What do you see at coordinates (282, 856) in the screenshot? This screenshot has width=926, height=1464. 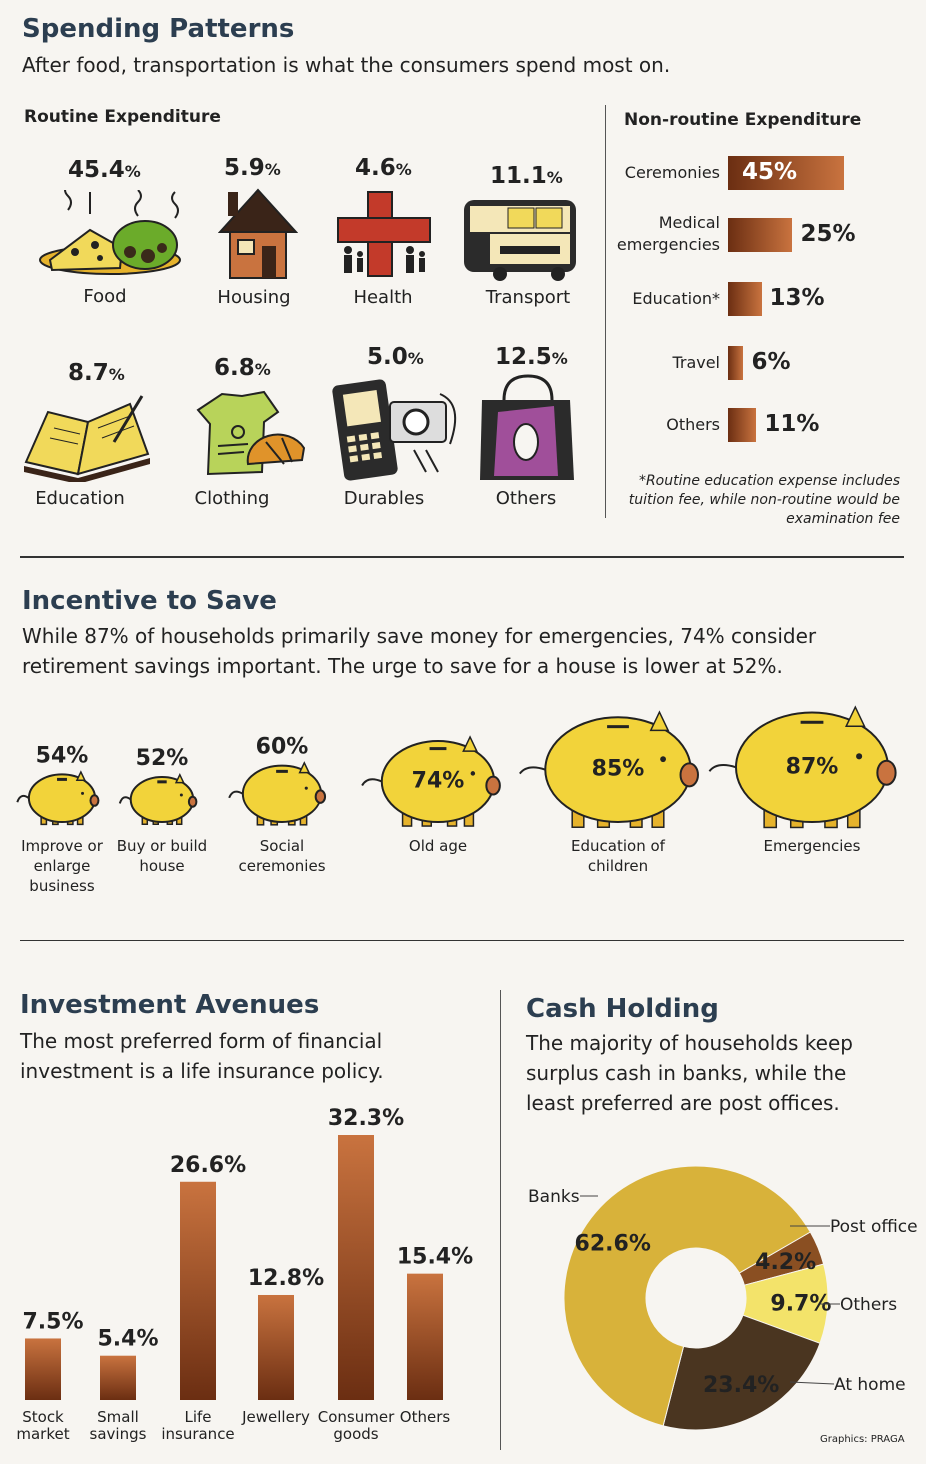 I see `incentive-category-label: Social ceremonies` at bounding box center [282, 856].